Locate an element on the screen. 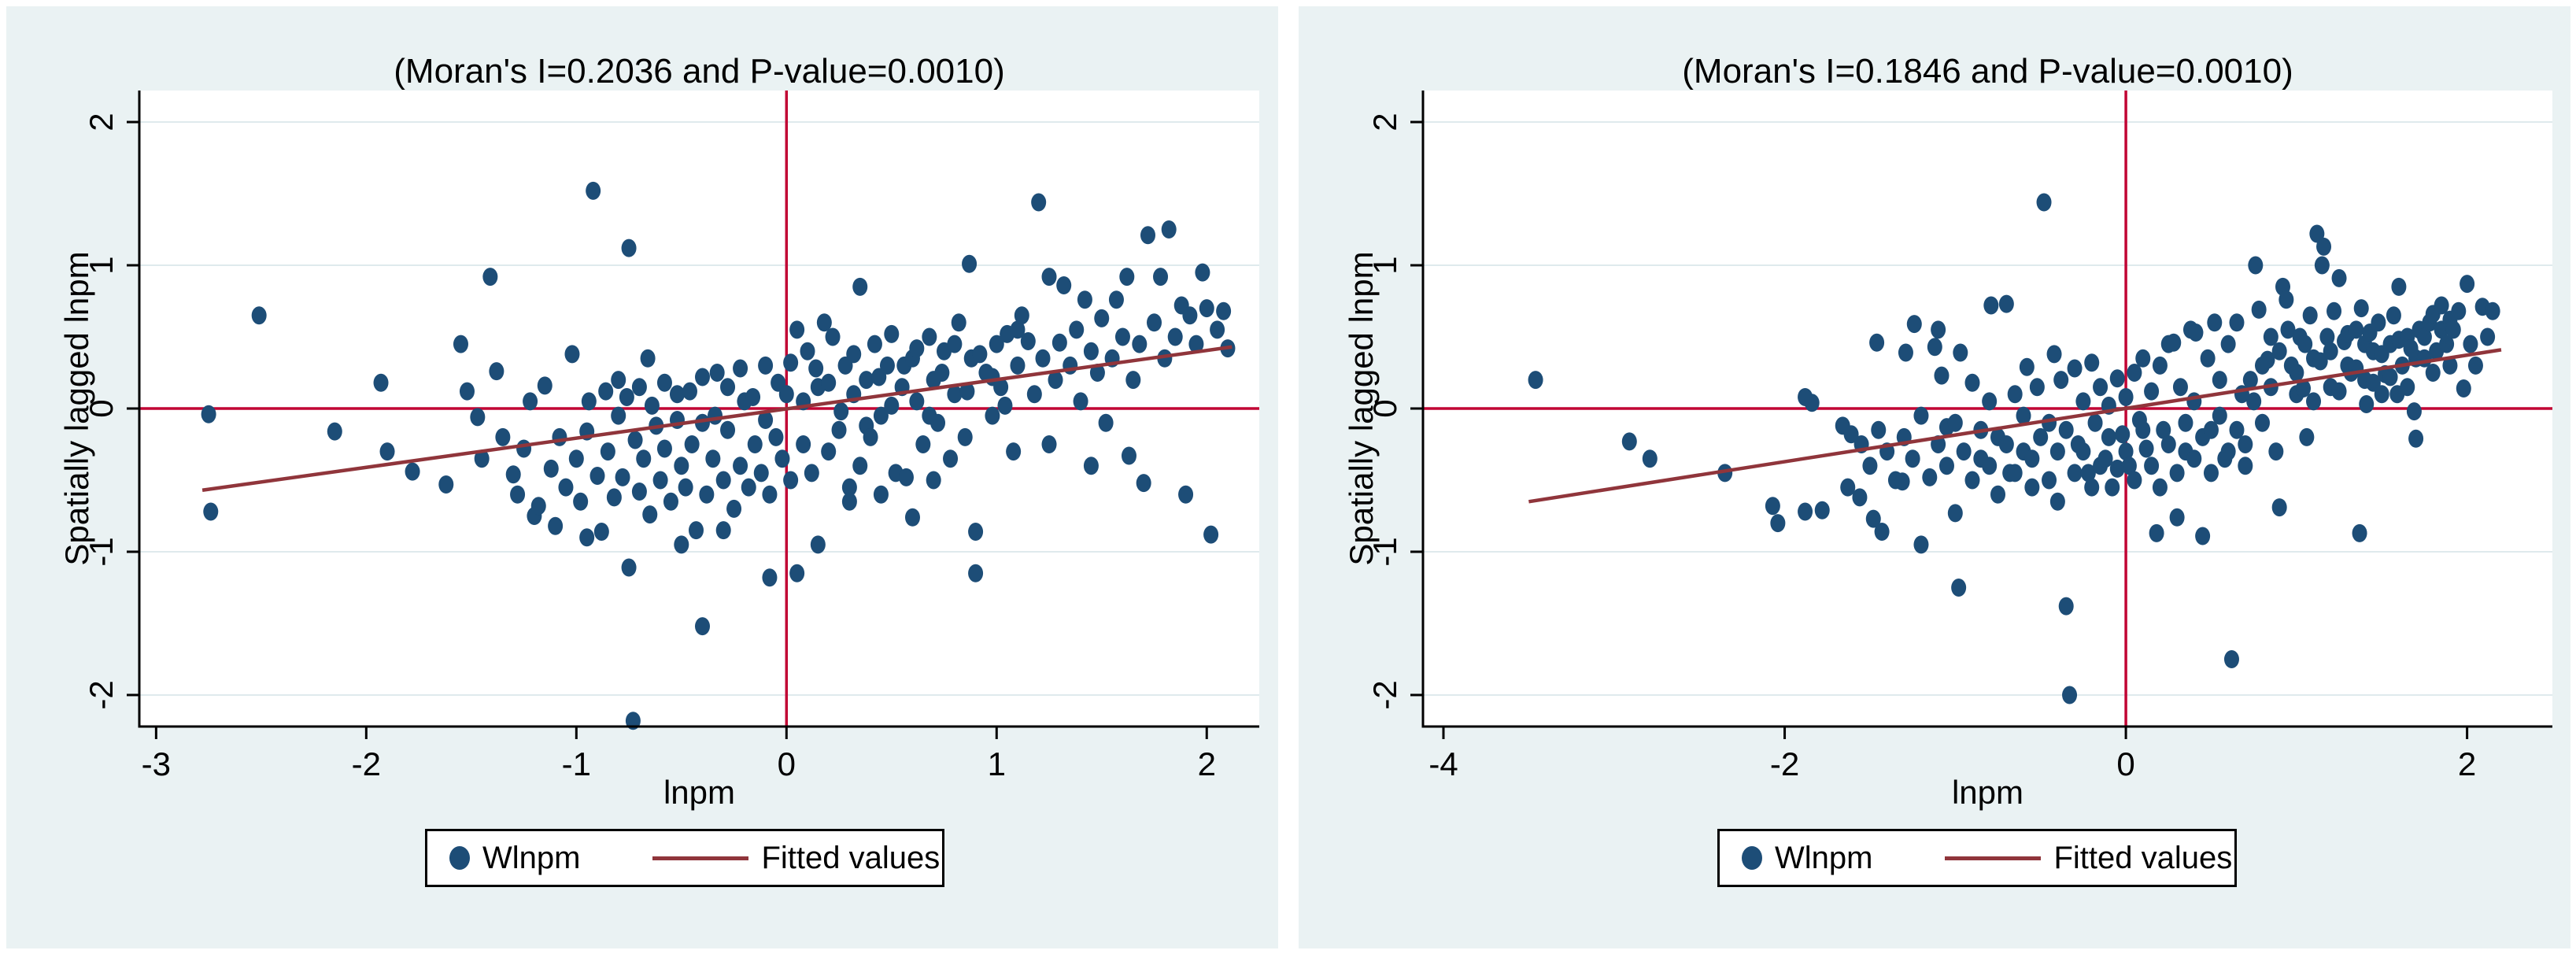 The width and height of the screenshot is (2576, 954). plot-title: (Moran's I=0.1846 and P-value=0.0010) is located at coordinates (1987, 71).